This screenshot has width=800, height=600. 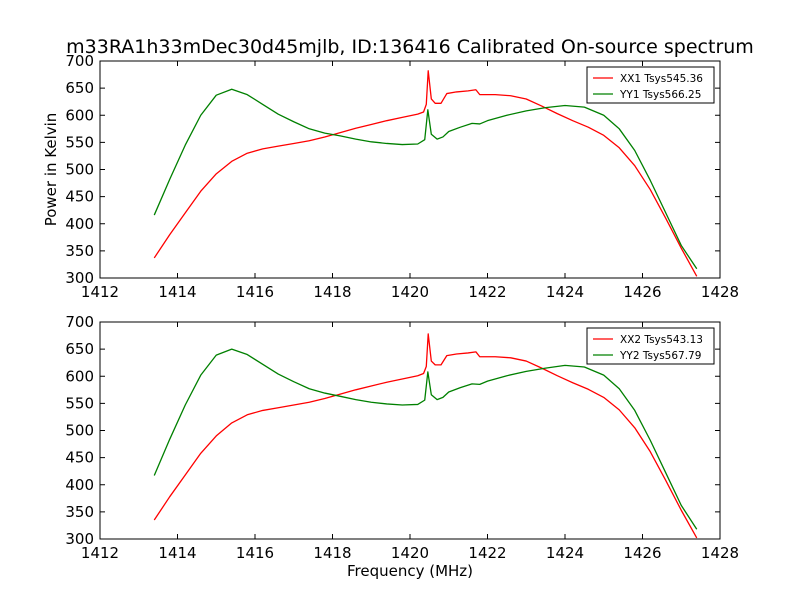 I want to click on y-axis-label: Power in Kelvin, so click(x=51, y=170).